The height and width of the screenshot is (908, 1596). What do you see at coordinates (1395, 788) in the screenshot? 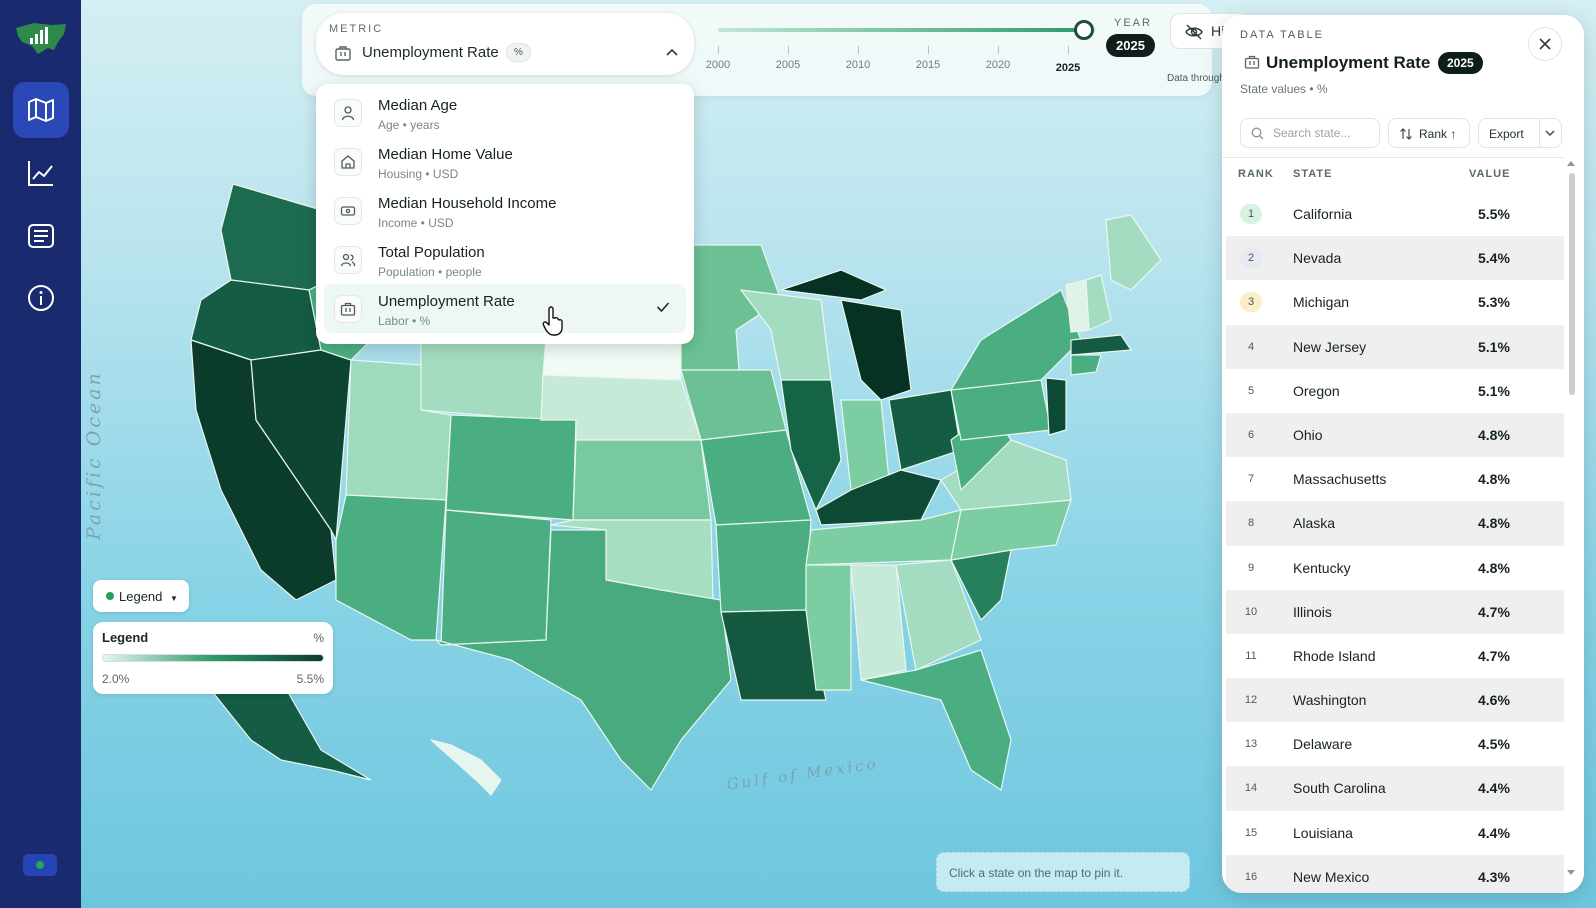
I see `table-row: 14 South Carolina 4.4%` at bounding box center [1395, 788].